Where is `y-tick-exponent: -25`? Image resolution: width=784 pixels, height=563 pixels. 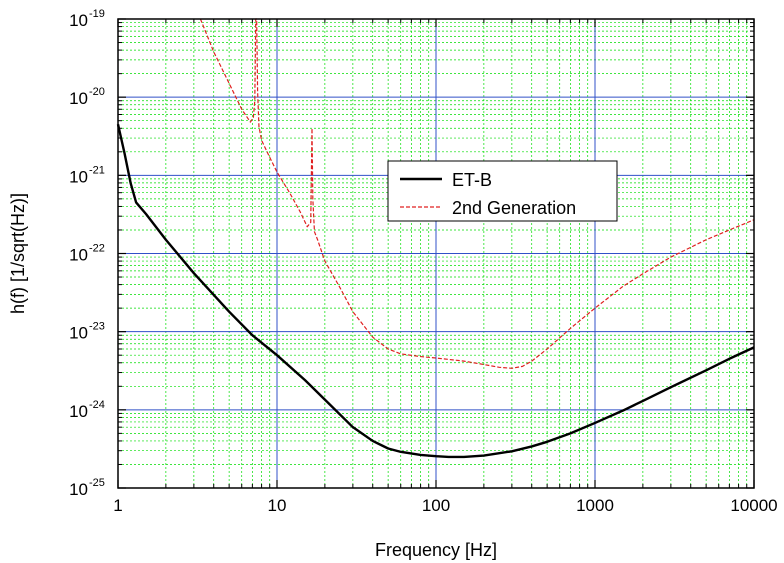 y-tick-exponent: -25 is located at coordinates (97, 483).